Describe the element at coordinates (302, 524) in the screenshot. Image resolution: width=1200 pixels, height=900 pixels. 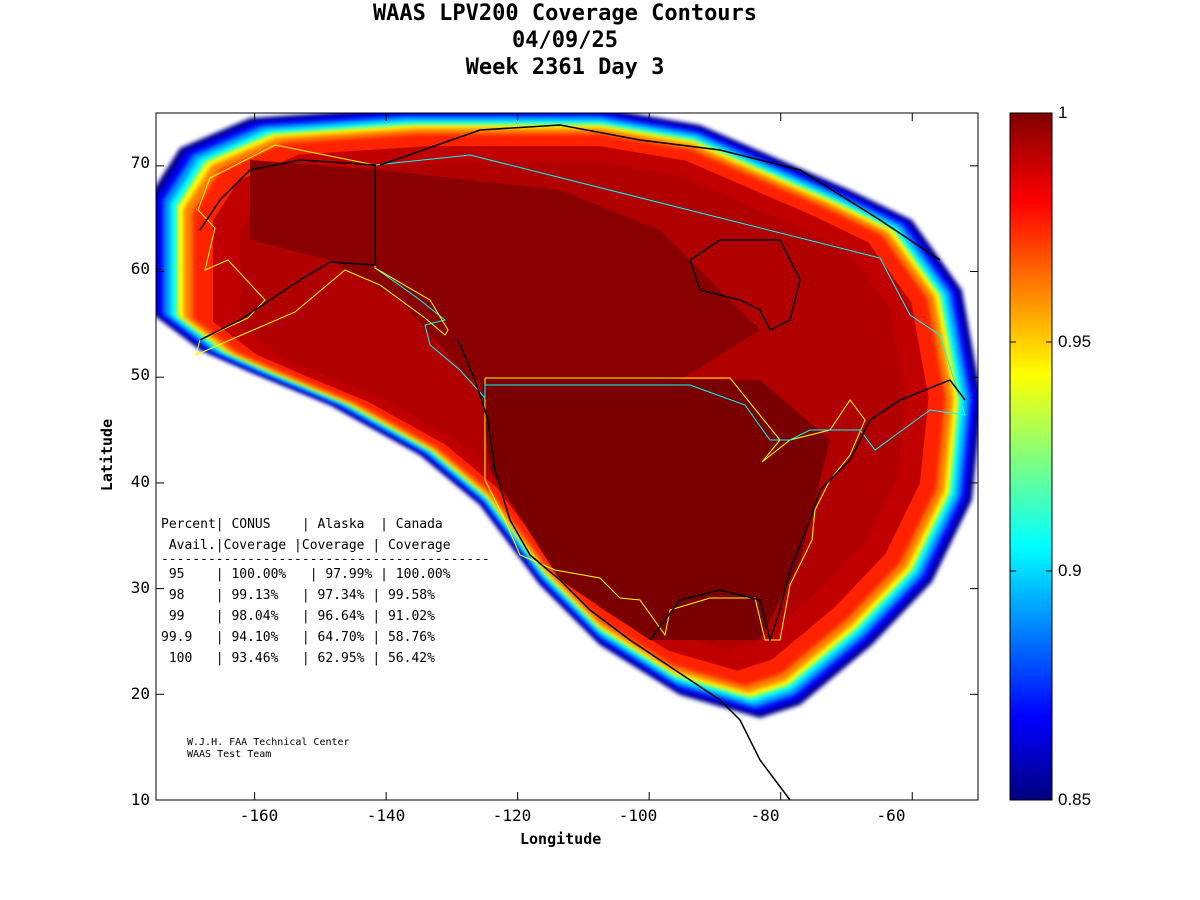
I see `table-header: Percent| CONUS | Alaska | Canada` at that location.